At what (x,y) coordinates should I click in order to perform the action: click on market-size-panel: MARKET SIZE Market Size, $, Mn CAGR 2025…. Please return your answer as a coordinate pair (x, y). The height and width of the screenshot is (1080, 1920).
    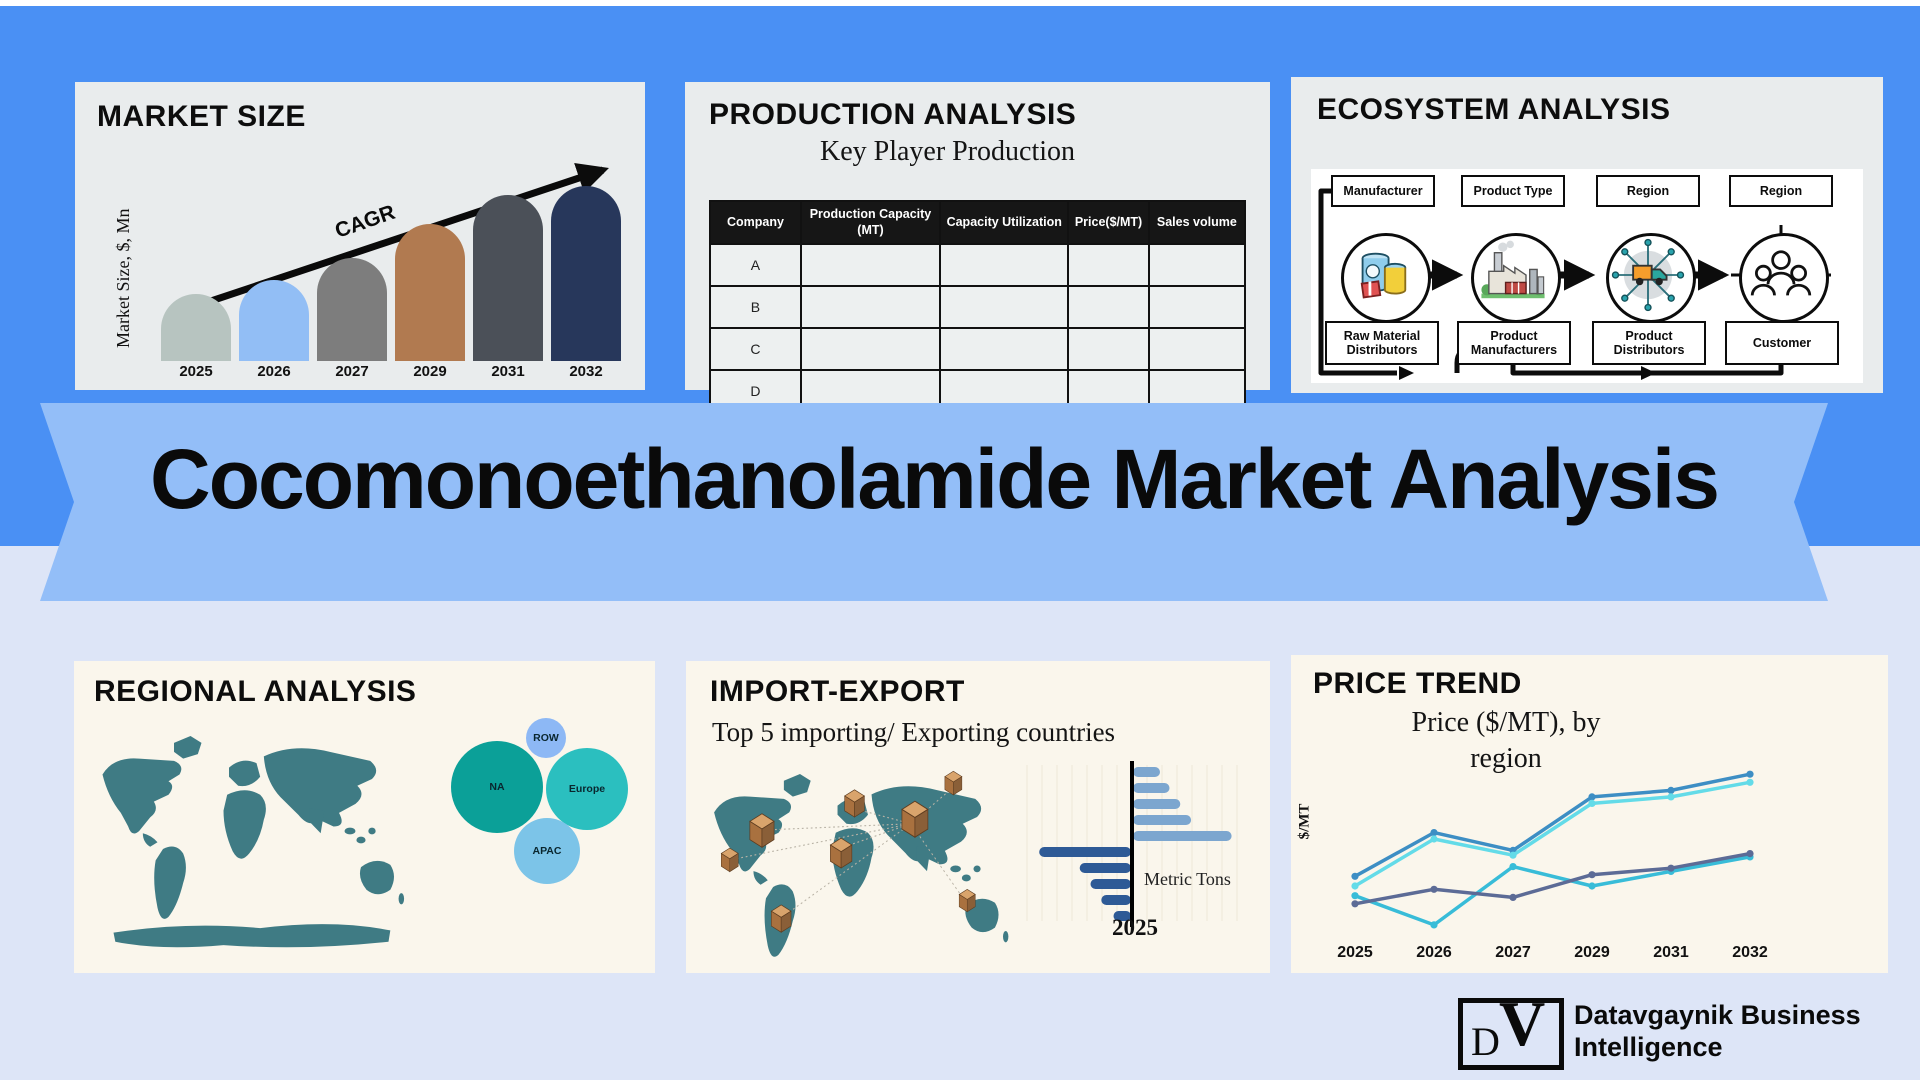
    Looking at the image, I should click on (360, 236).